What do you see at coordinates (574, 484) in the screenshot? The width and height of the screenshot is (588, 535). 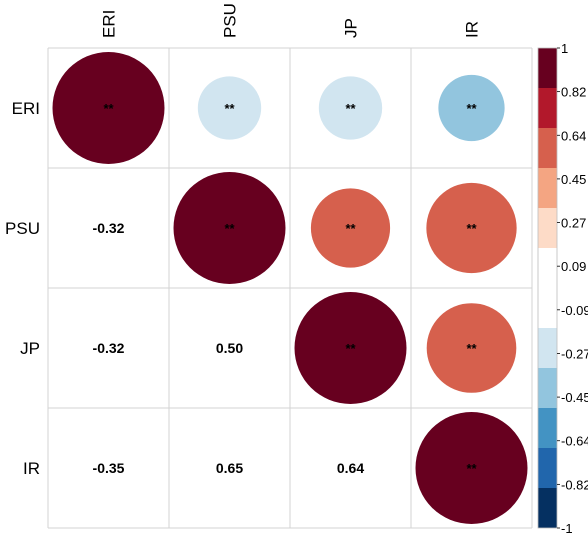 I see `legend-tick-label: -0.82` at bounding box center [574, 484].